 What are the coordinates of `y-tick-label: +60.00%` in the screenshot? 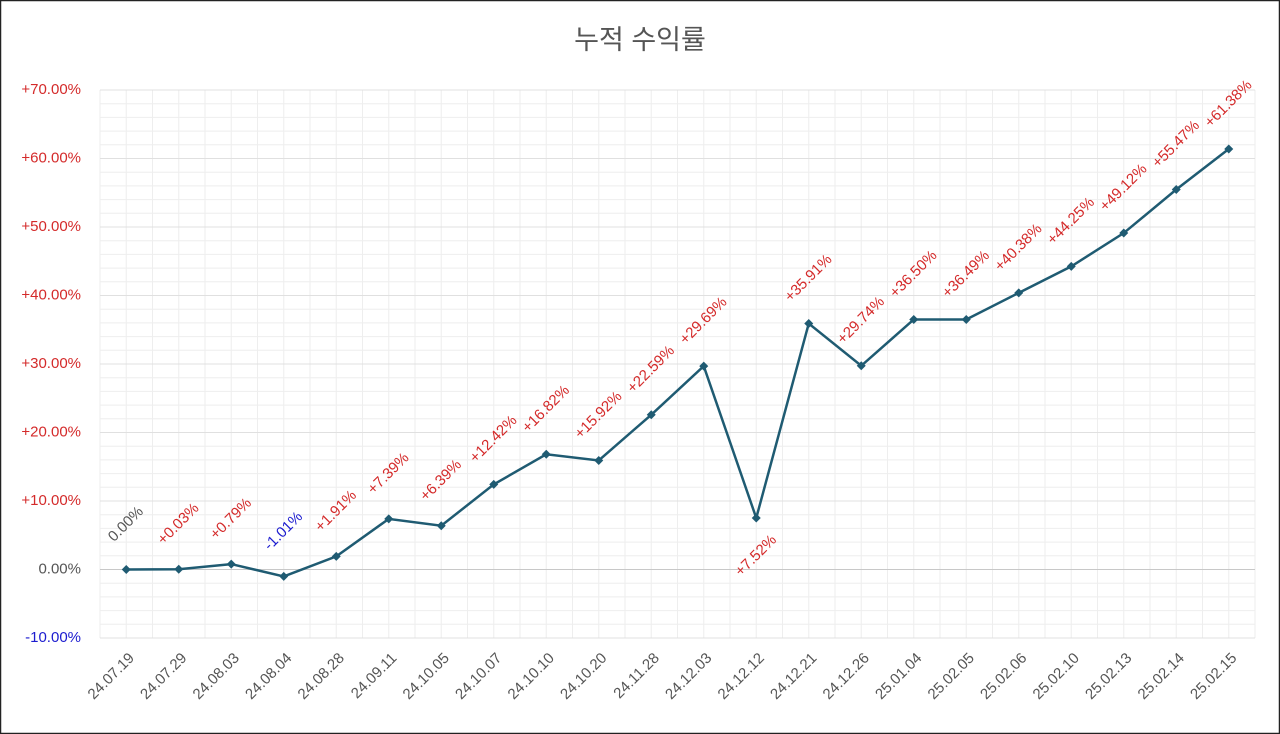 It's located at (51, 157).